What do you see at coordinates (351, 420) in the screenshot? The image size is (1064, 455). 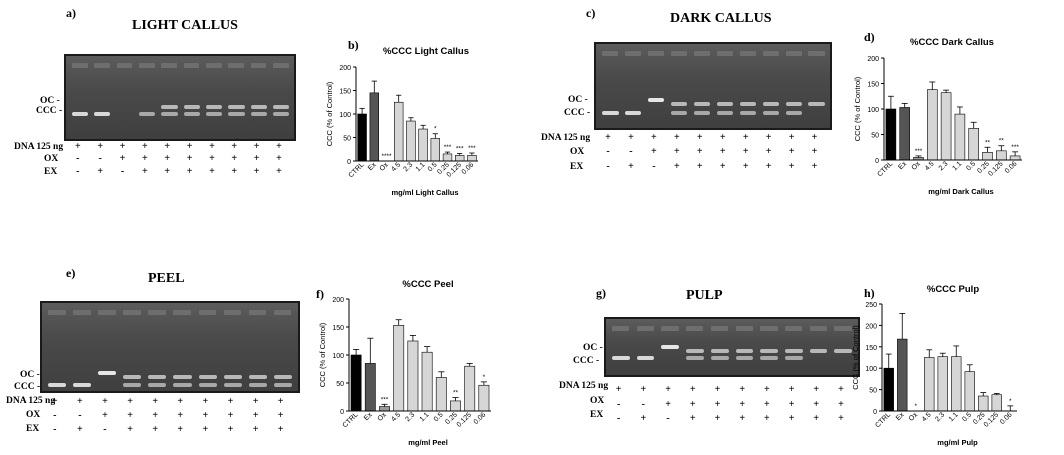 I see `x-tick-label: CTRL` at bounding box center [351, 420].